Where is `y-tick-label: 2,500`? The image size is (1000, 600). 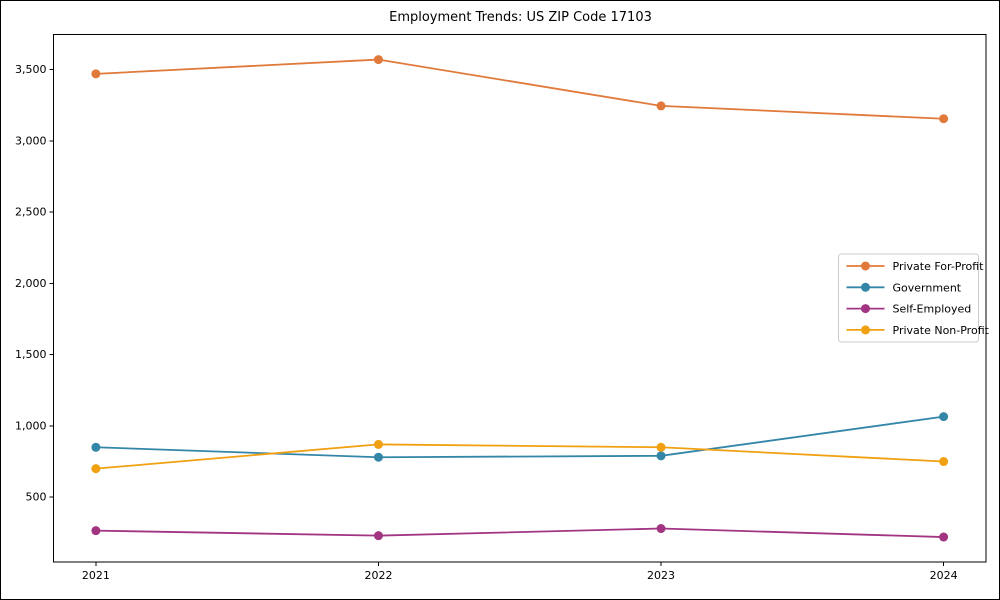
y-tick-label: 2,500 is located at coordinates (31, 212).